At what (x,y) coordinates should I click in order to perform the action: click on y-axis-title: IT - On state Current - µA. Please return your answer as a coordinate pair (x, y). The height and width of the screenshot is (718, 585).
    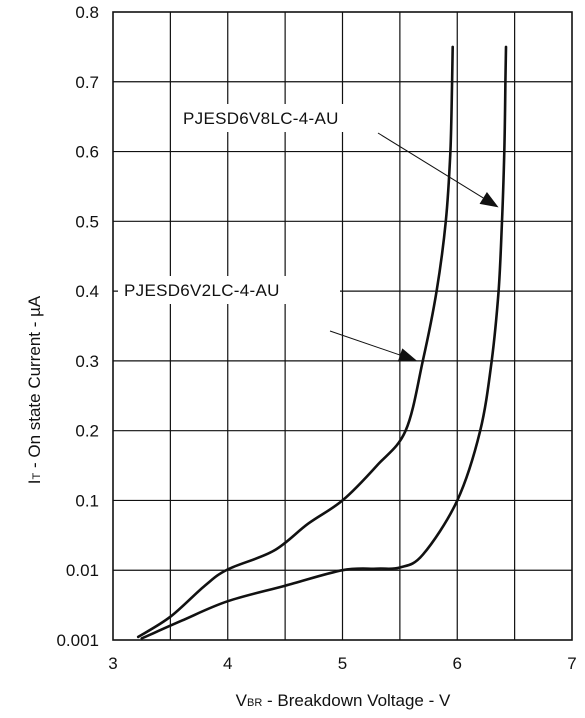
    Looking at the image, I should click on (34, 389).